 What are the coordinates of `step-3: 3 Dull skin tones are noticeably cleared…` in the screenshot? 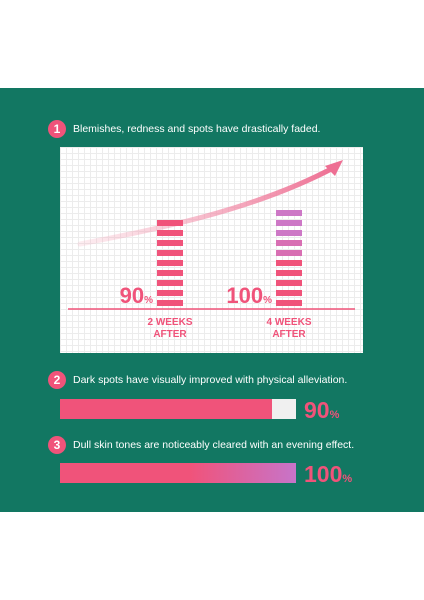 It's located at (201, 445).